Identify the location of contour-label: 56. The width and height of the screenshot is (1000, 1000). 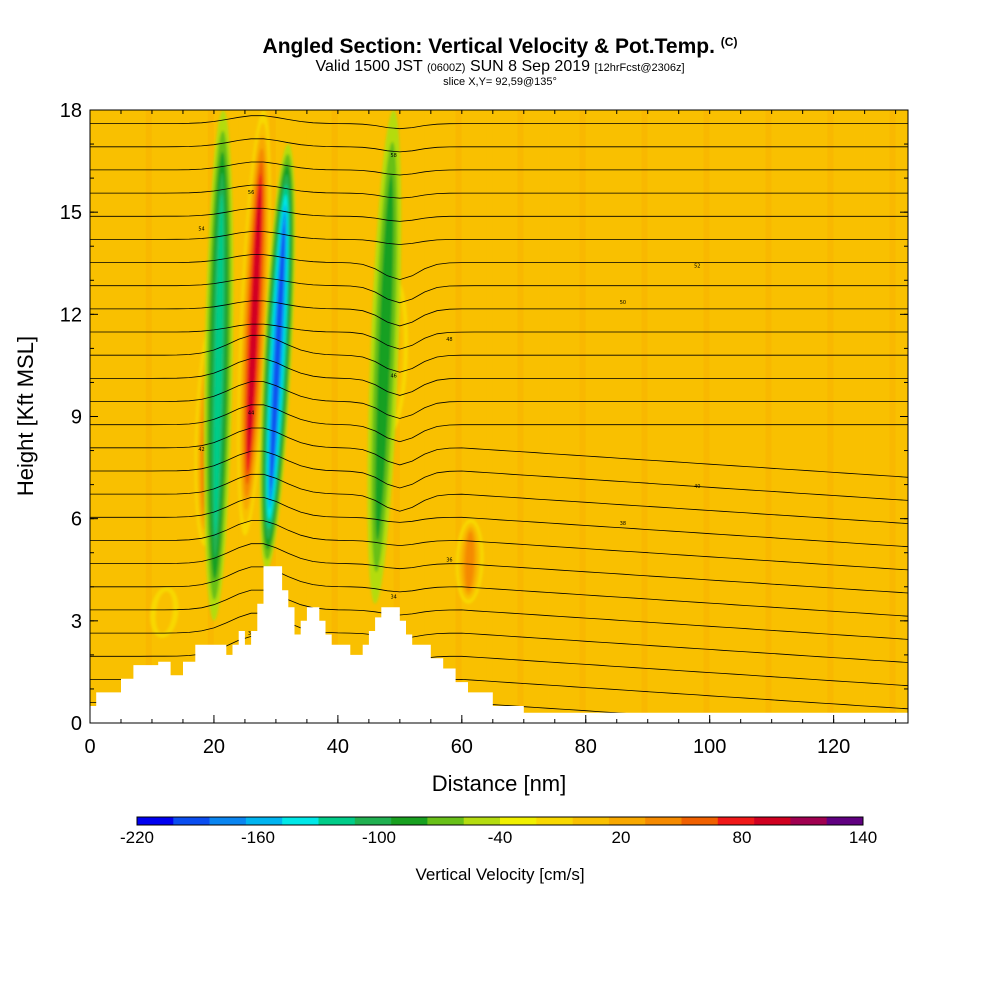
(251, 193).